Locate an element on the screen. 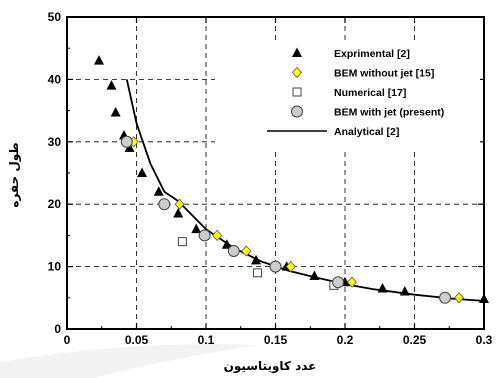 The width and height of the screenshot is (497, 378). x-tick-label: 0.15 is located at coordinates (276, 340).